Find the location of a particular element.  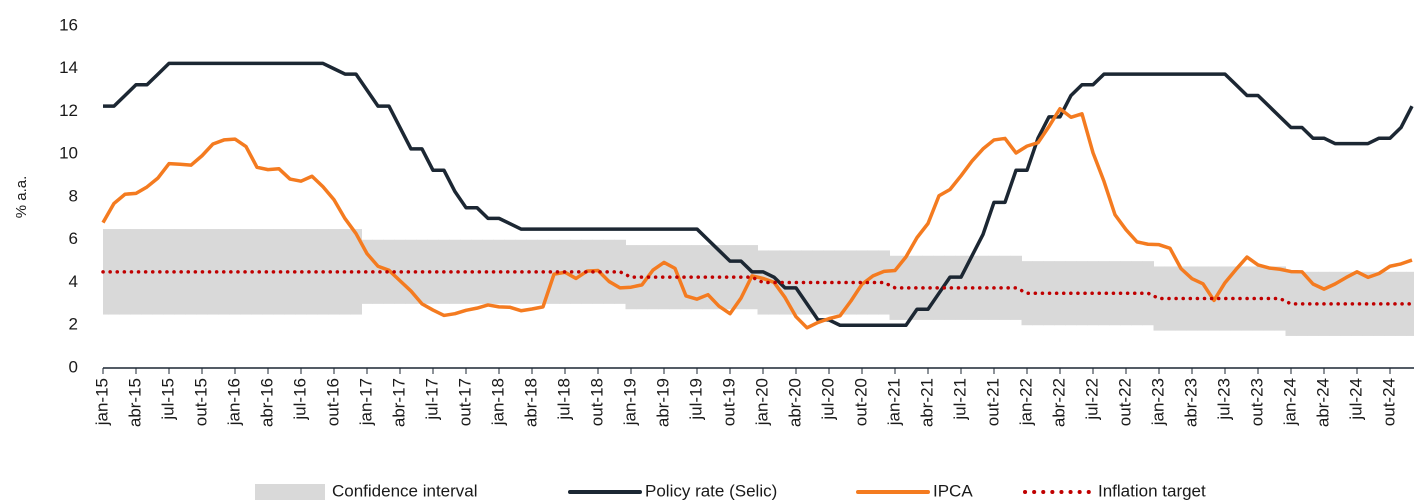

x-tick-label: jan-23 is located at coordinates (1157, 402).